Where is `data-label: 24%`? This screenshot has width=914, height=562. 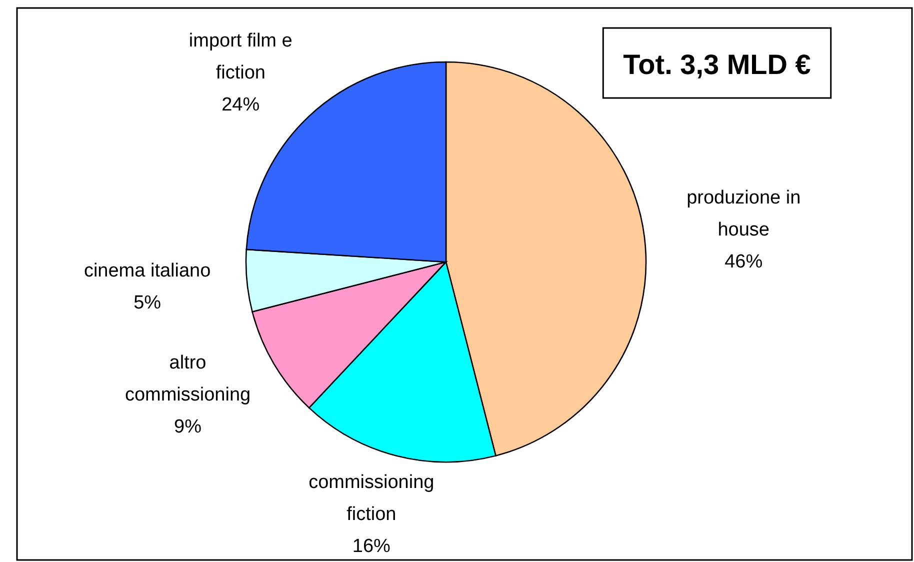 data-label: 24% is located at coordinates (241, 105).